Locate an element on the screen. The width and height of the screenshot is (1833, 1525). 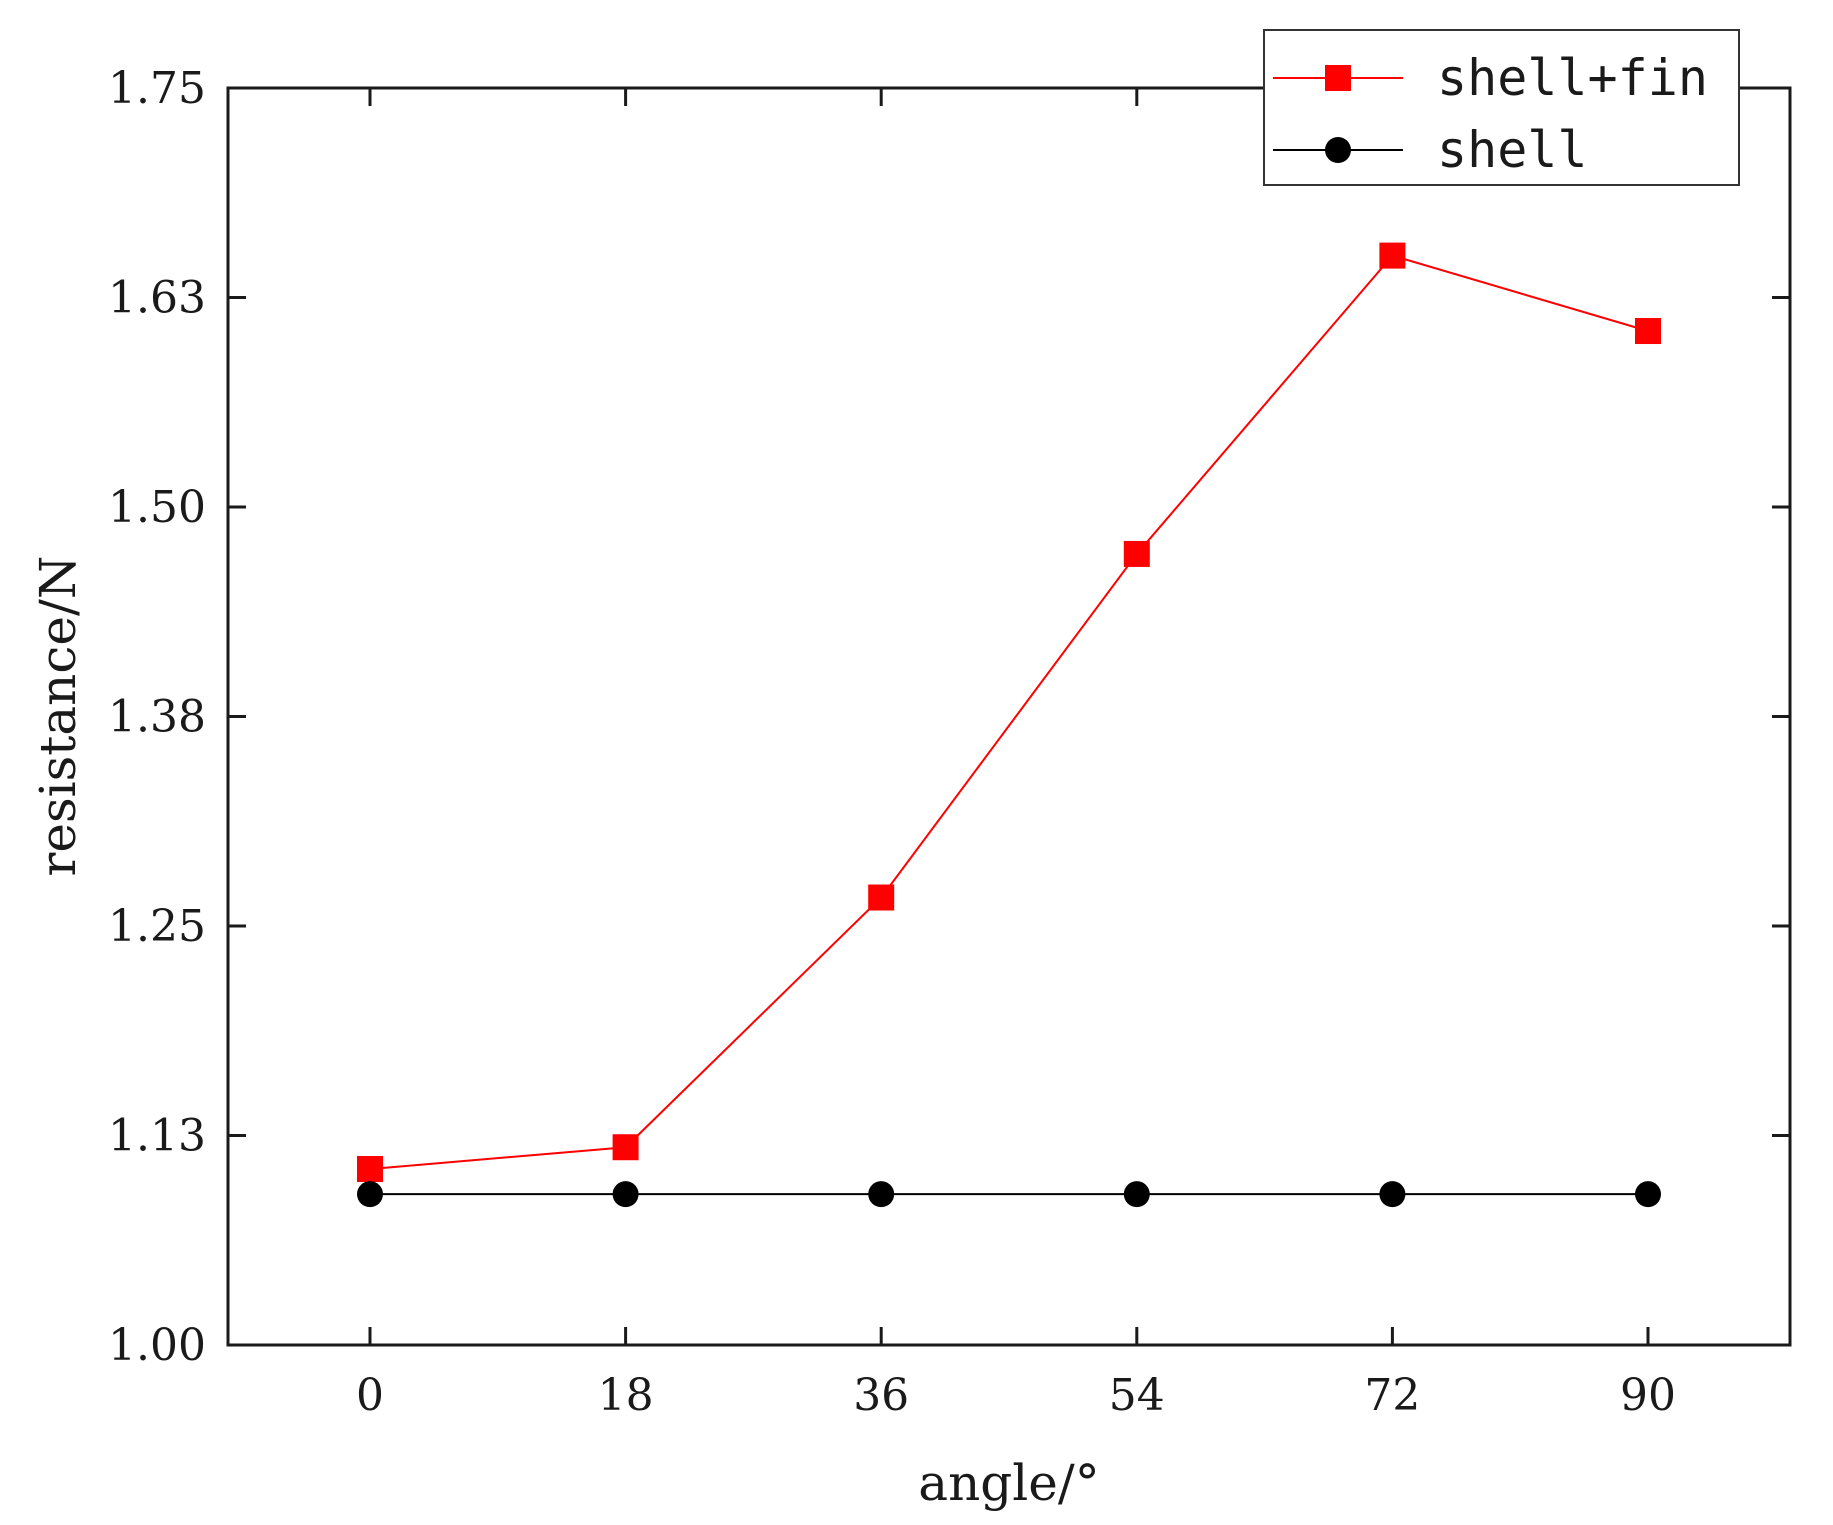
x-tick-label: 18 is located at coordinates (626, 1395).